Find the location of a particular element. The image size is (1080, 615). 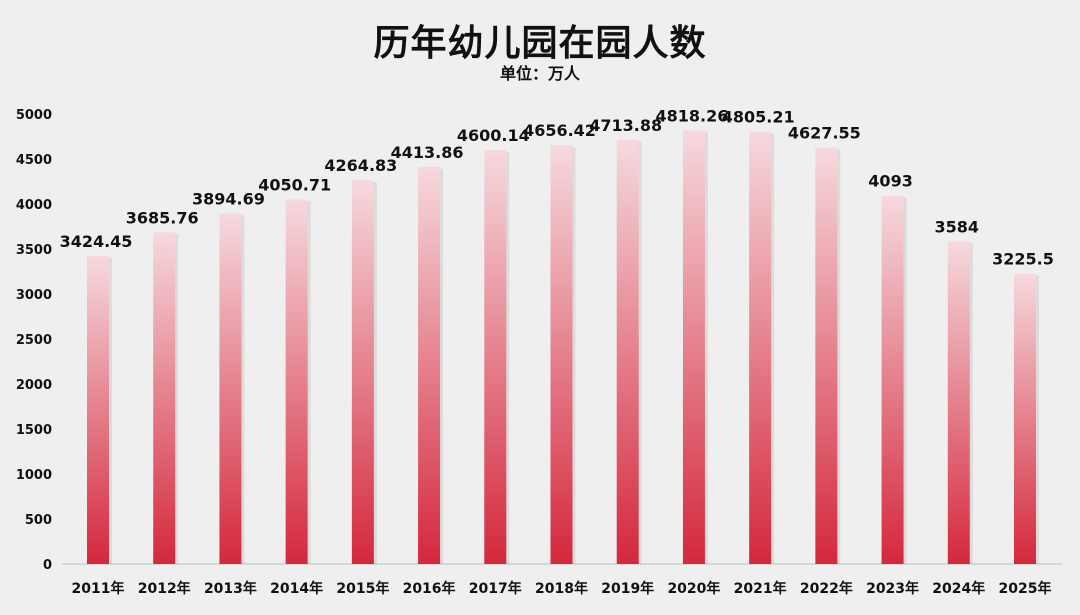

bar-value-label: 3225.5 is located at coordinates (1023, 259).